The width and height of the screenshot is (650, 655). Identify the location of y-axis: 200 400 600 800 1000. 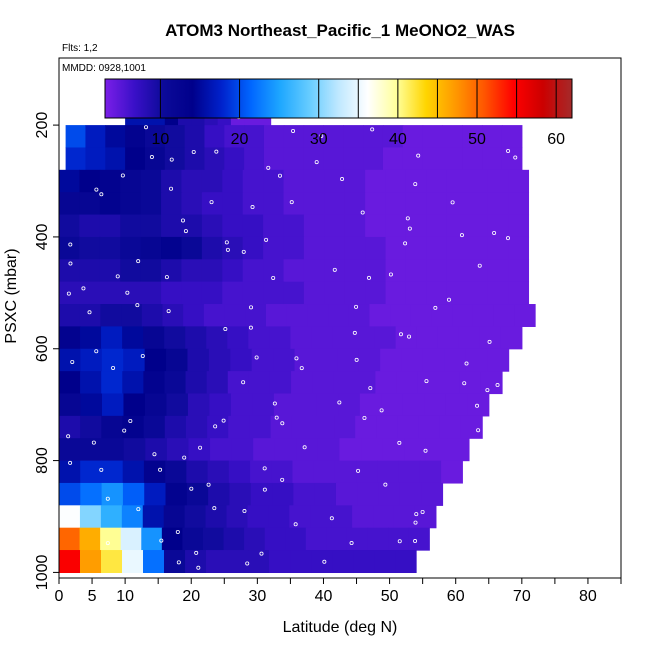
(46, 351).